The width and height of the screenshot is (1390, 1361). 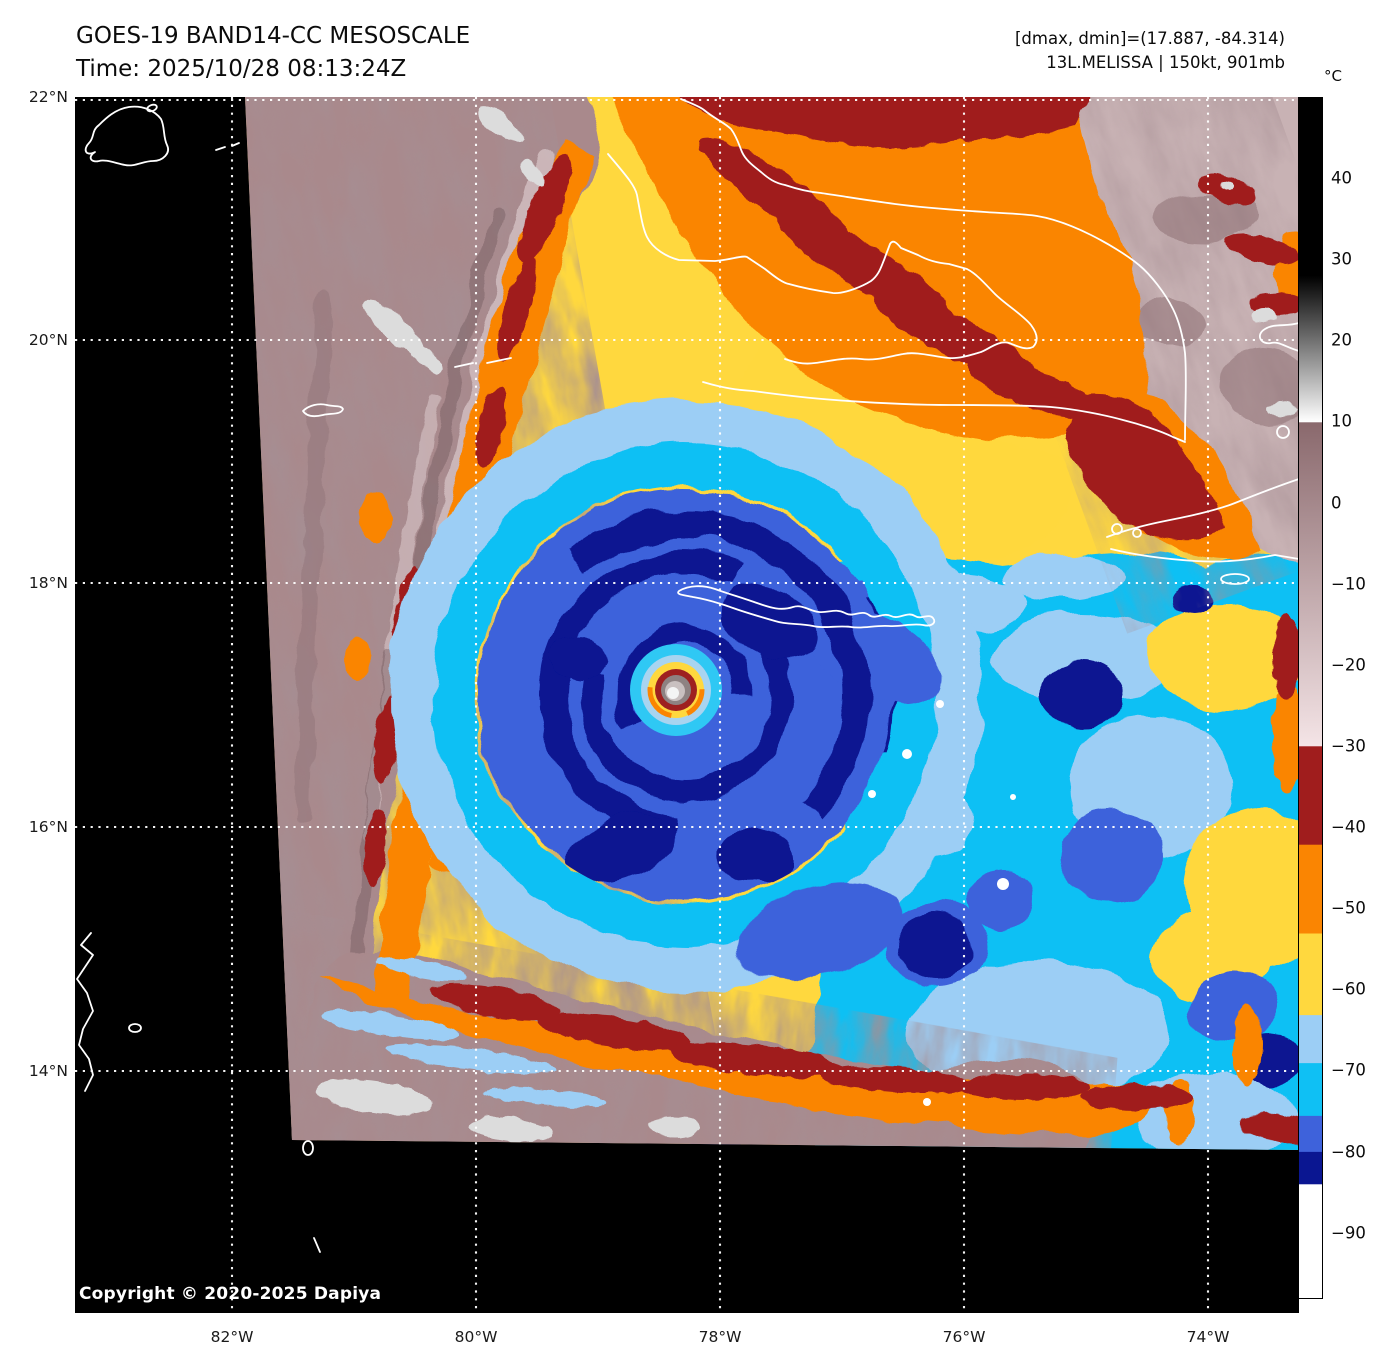 I want to click on colorbar-tick-label: −80, so click(x=1348, y=1152).